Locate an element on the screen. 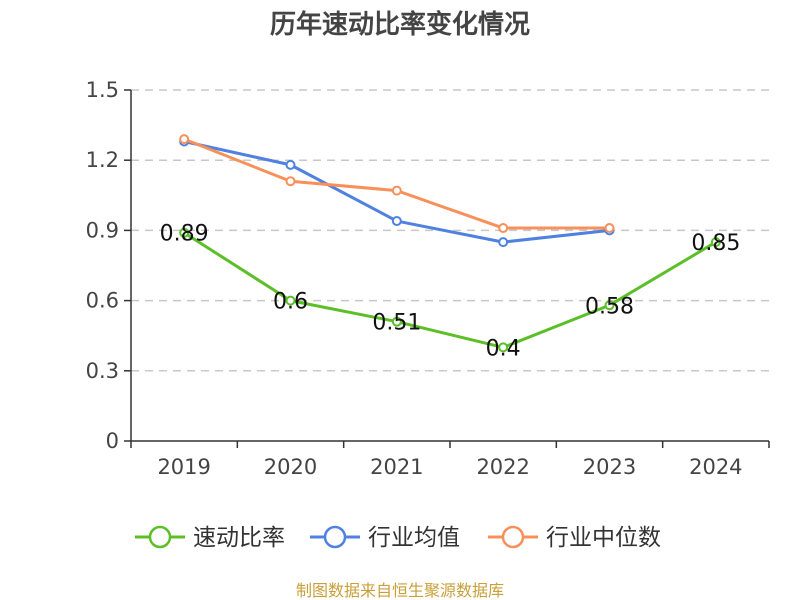  legend-label: 行业中位数 is located at coordinates (603, 538).